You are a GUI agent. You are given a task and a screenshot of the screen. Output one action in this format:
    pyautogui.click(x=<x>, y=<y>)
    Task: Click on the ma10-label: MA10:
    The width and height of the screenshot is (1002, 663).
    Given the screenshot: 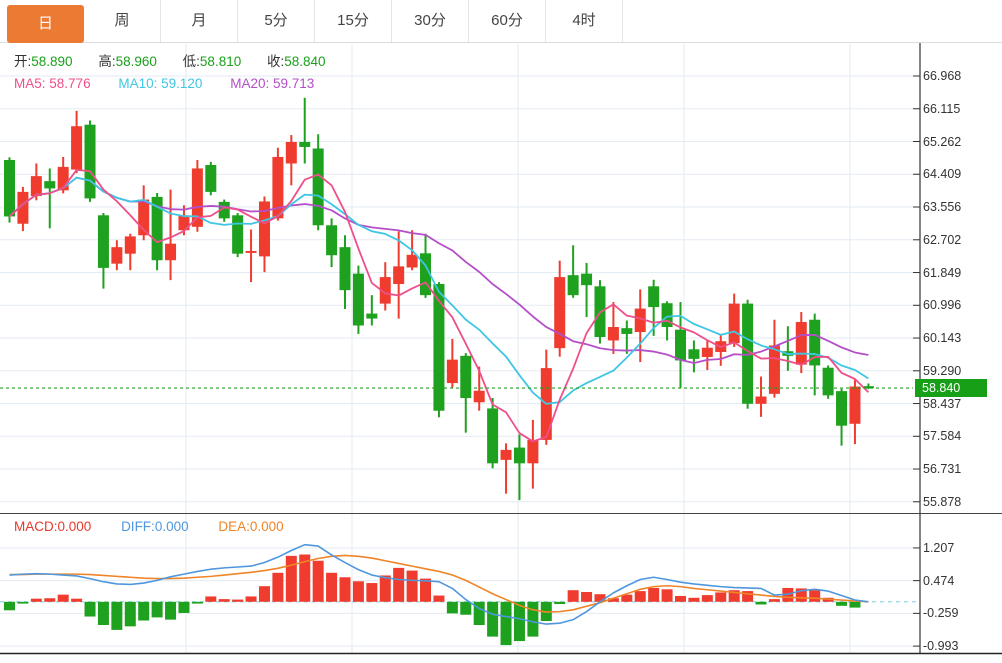 What is the action you would take?
    pyautogui.click(x=138, y=83)
    